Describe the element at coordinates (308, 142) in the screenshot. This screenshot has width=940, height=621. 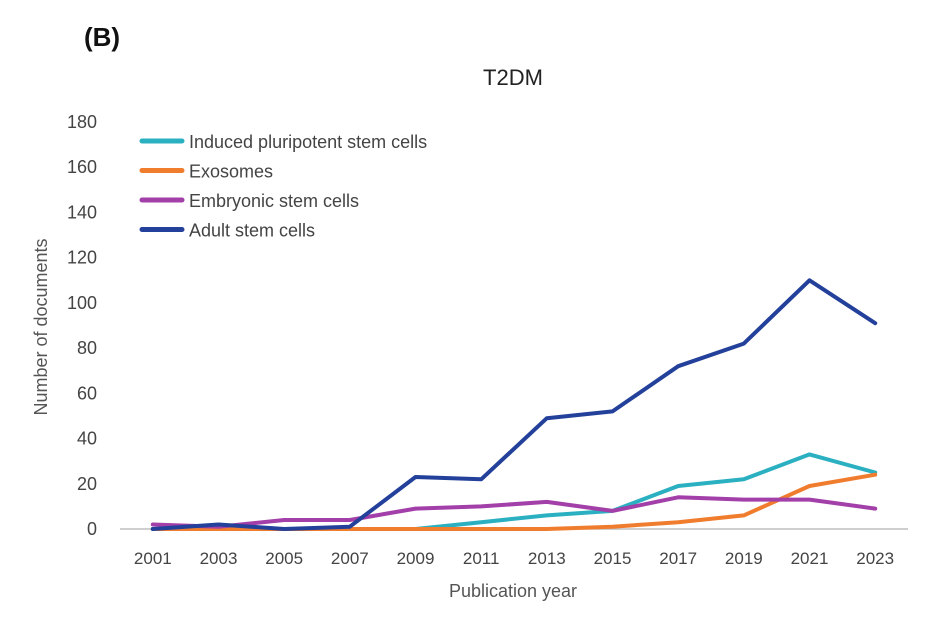
I see `legend-label: Induced pluripotent stem cells` at that location.